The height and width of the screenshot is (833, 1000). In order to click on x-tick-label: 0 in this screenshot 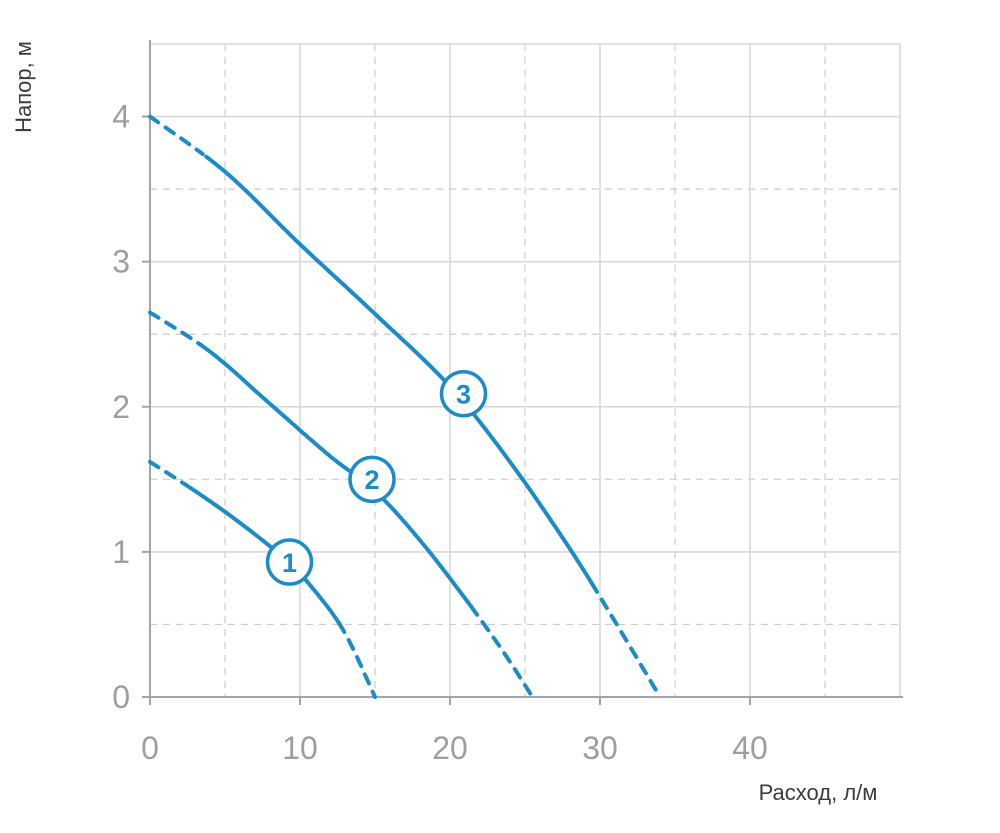, I will do `click(150, 748)`.